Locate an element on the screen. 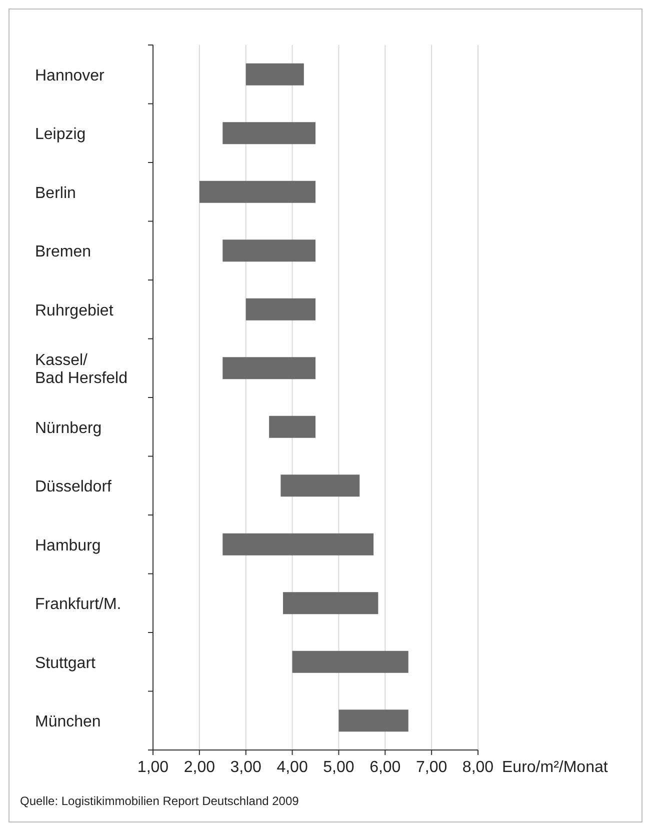 The image size is (651, 831). x-tick-label: 6,00 is located at coordinates (385, 767).